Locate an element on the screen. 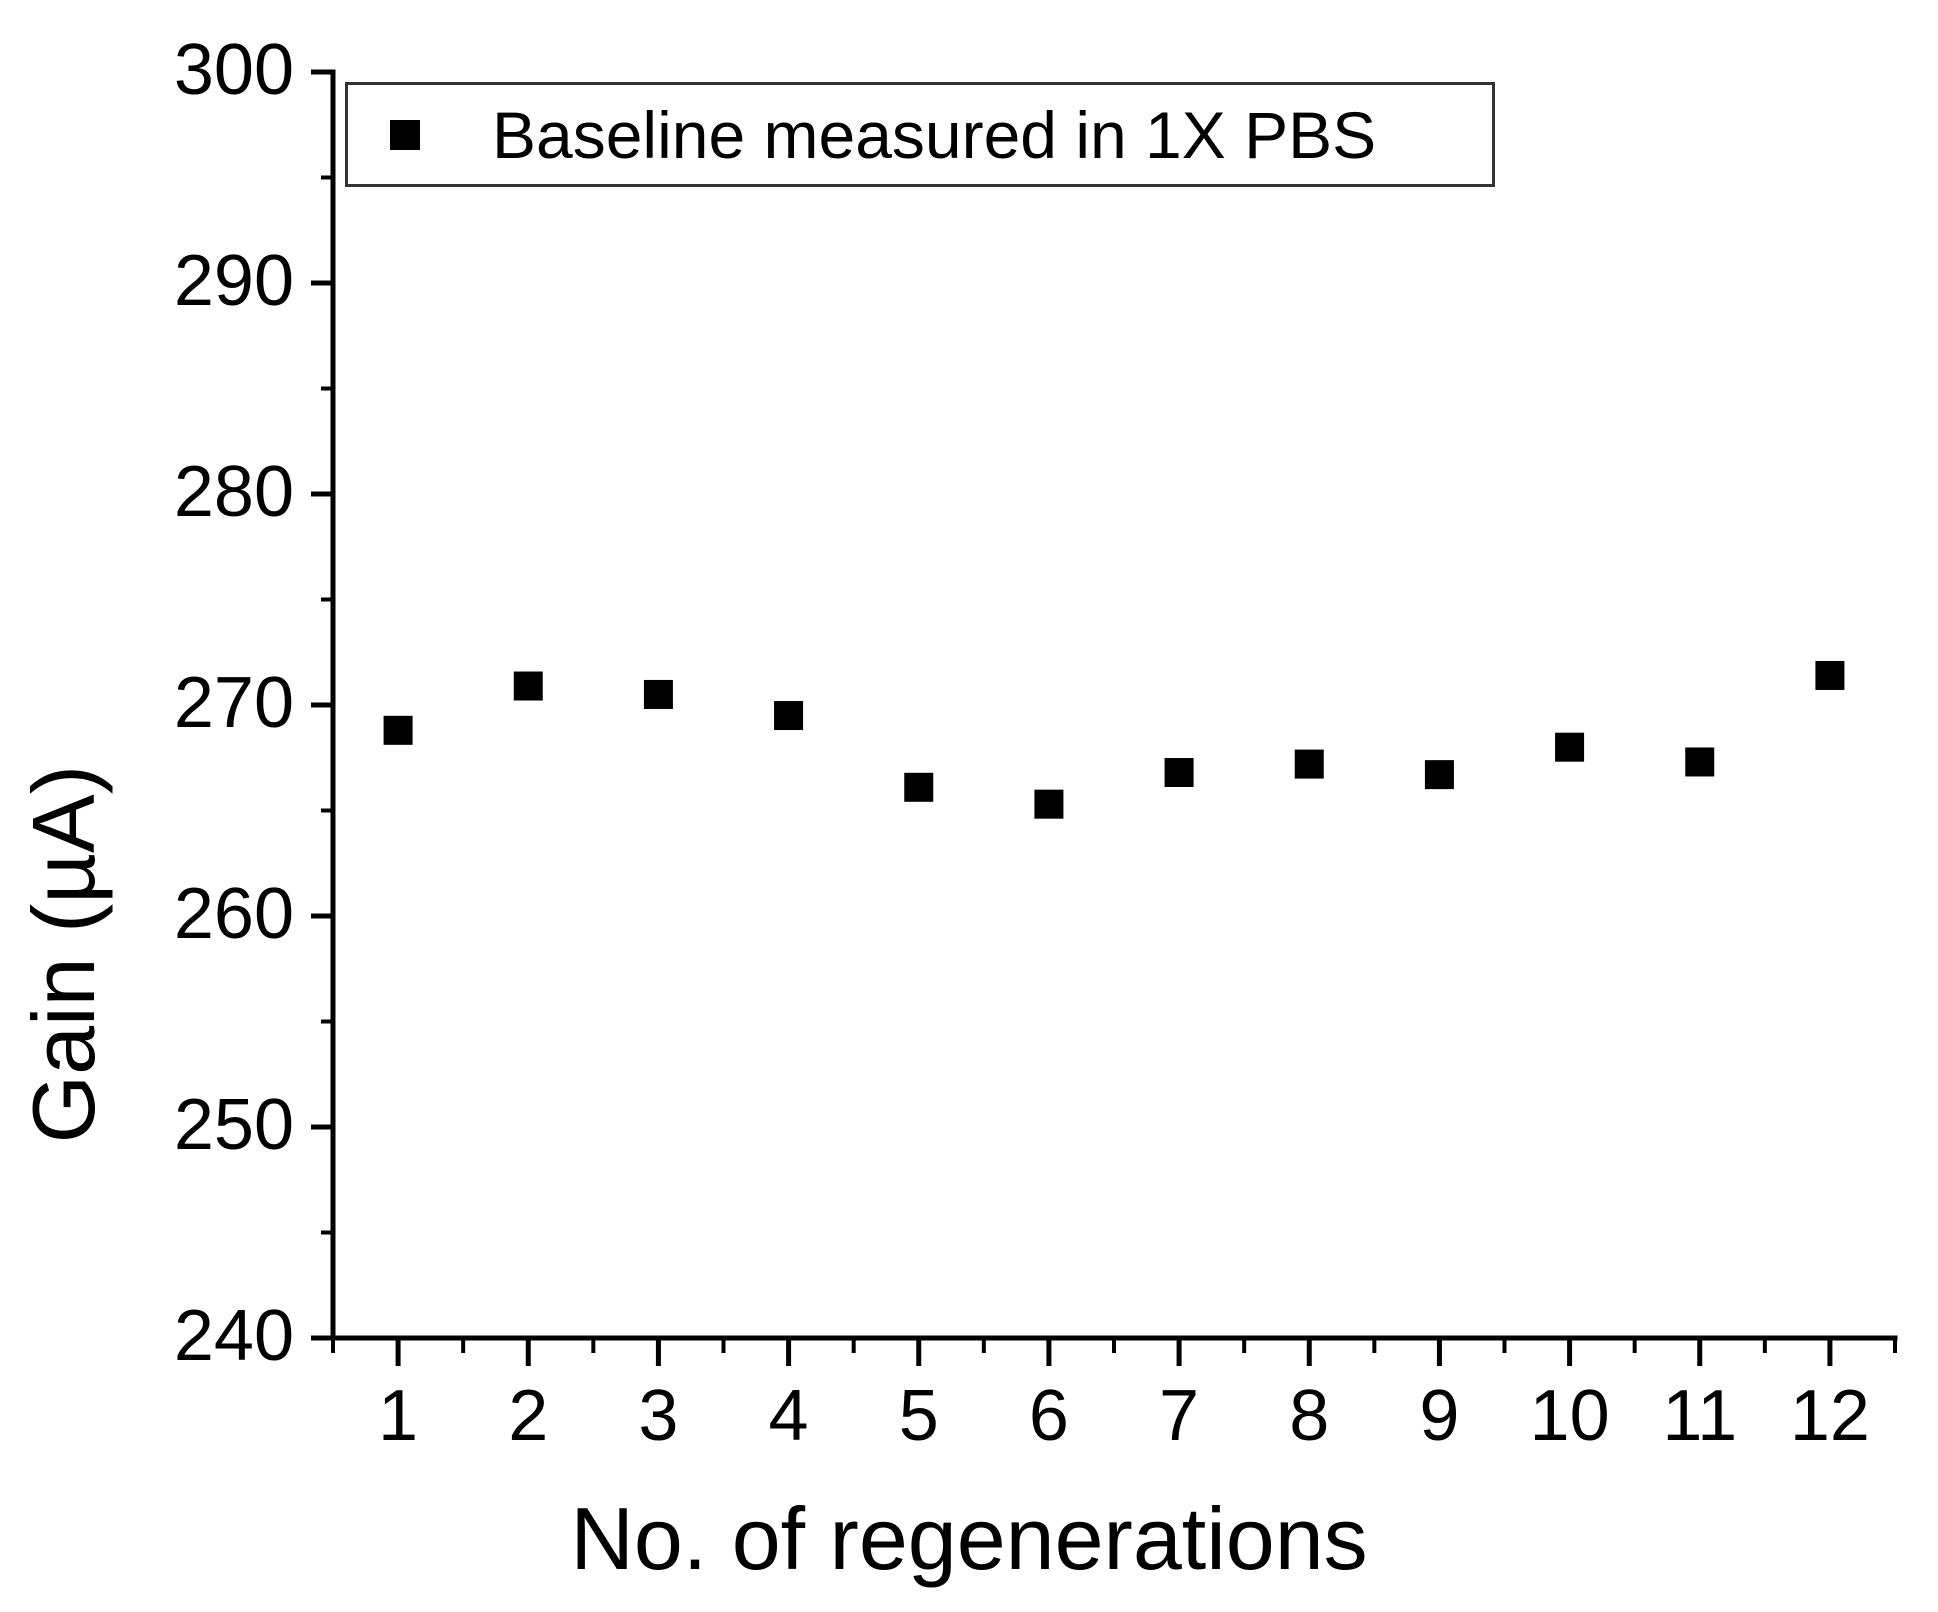  x-tick-label: 5 is located at coordinates (919, 1416).